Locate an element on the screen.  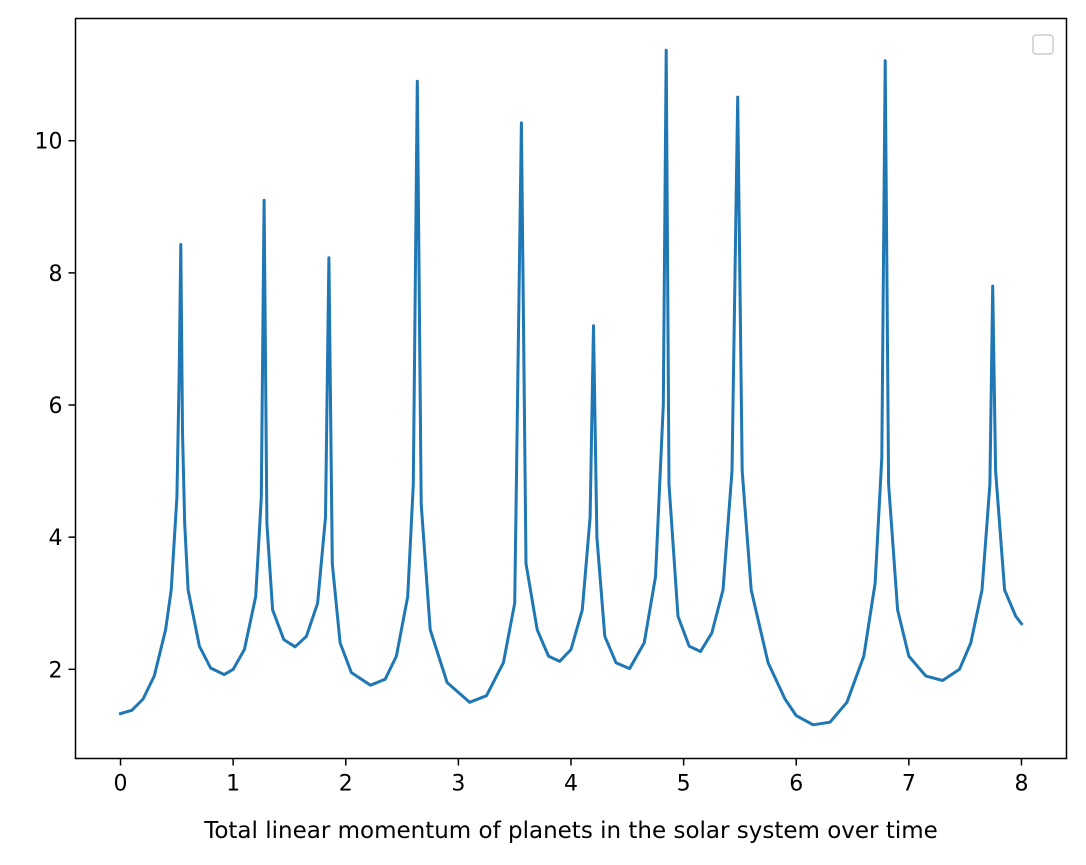
y-axis: 2 4 6 8 10 is located at coordinates (55, 406).